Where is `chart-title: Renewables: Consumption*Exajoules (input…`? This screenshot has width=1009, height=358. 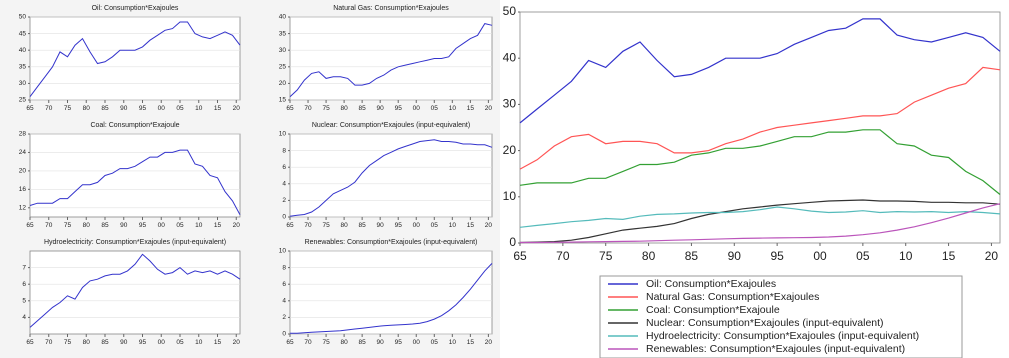
chart-title: Renewables: Consumption*Exajoules (input… is located at coordinates (391, 242).